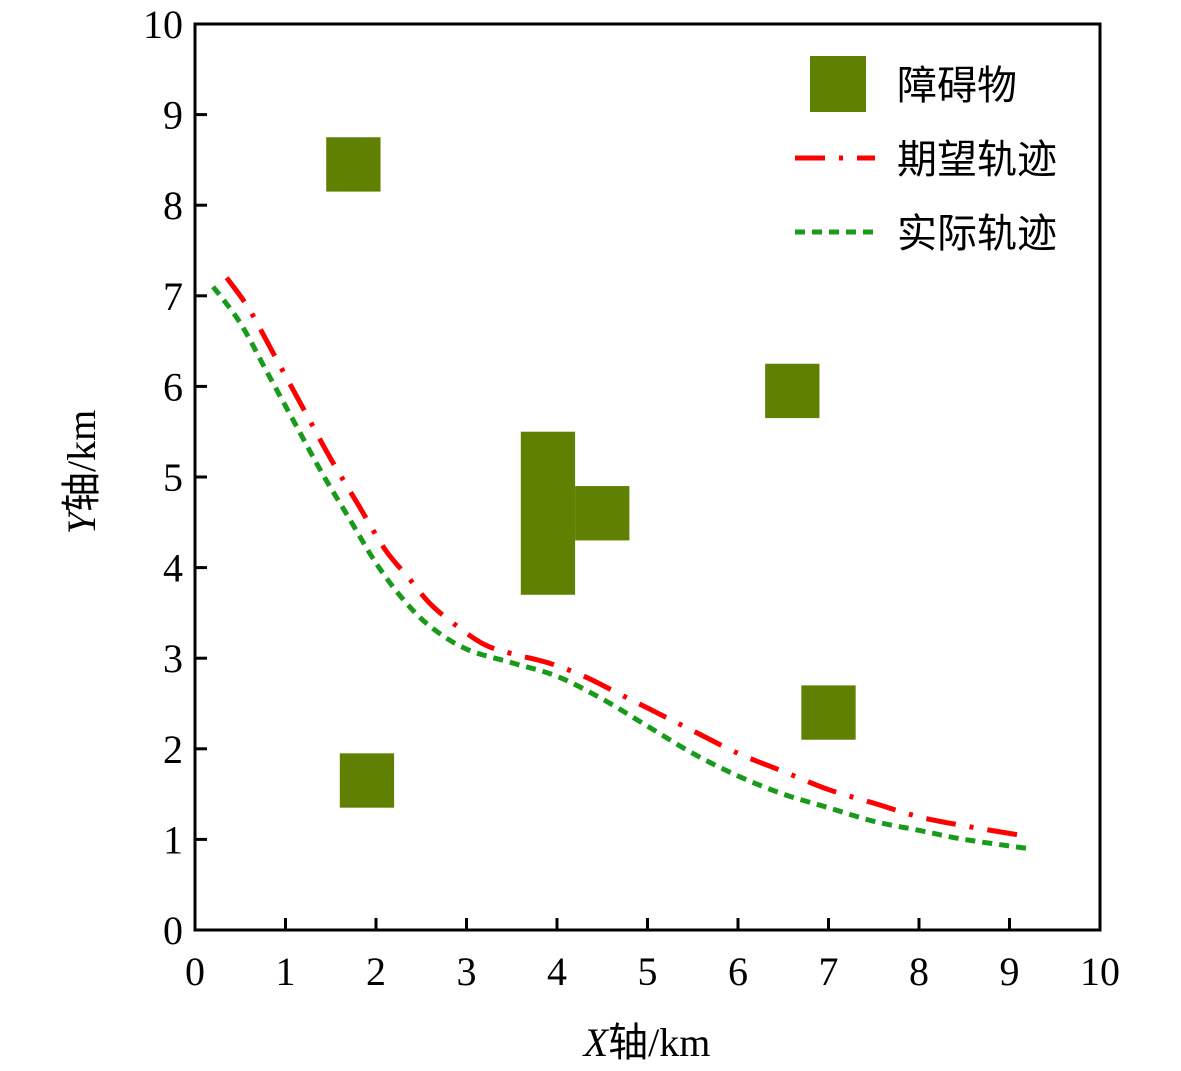  What do you see at coordinates (173, 568) in the screenshot?
I see `y-tick-label-4: 4` at bounding box center [173, 568].